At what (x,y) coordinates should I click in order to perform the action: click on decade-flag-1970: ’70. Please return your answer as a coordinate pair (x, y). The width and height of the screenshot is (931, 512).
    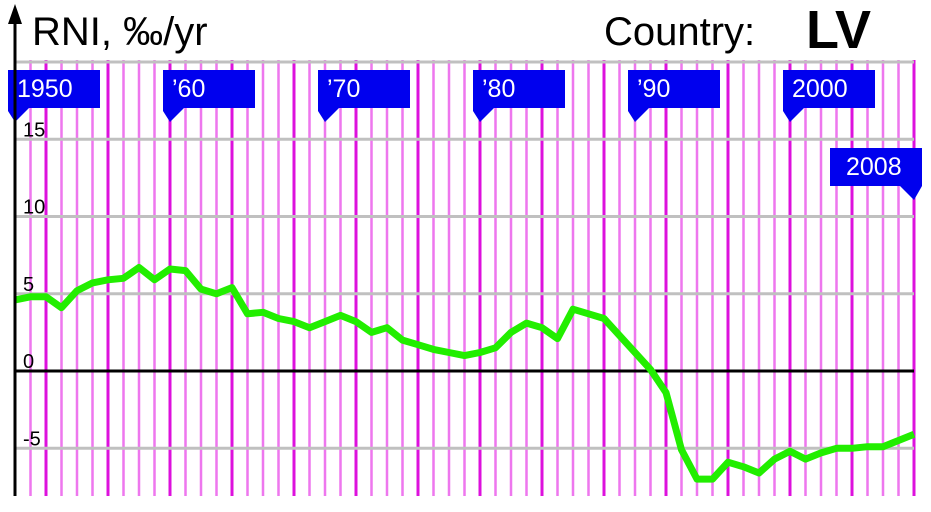
    Looking at the image, I should click on (364, 96).